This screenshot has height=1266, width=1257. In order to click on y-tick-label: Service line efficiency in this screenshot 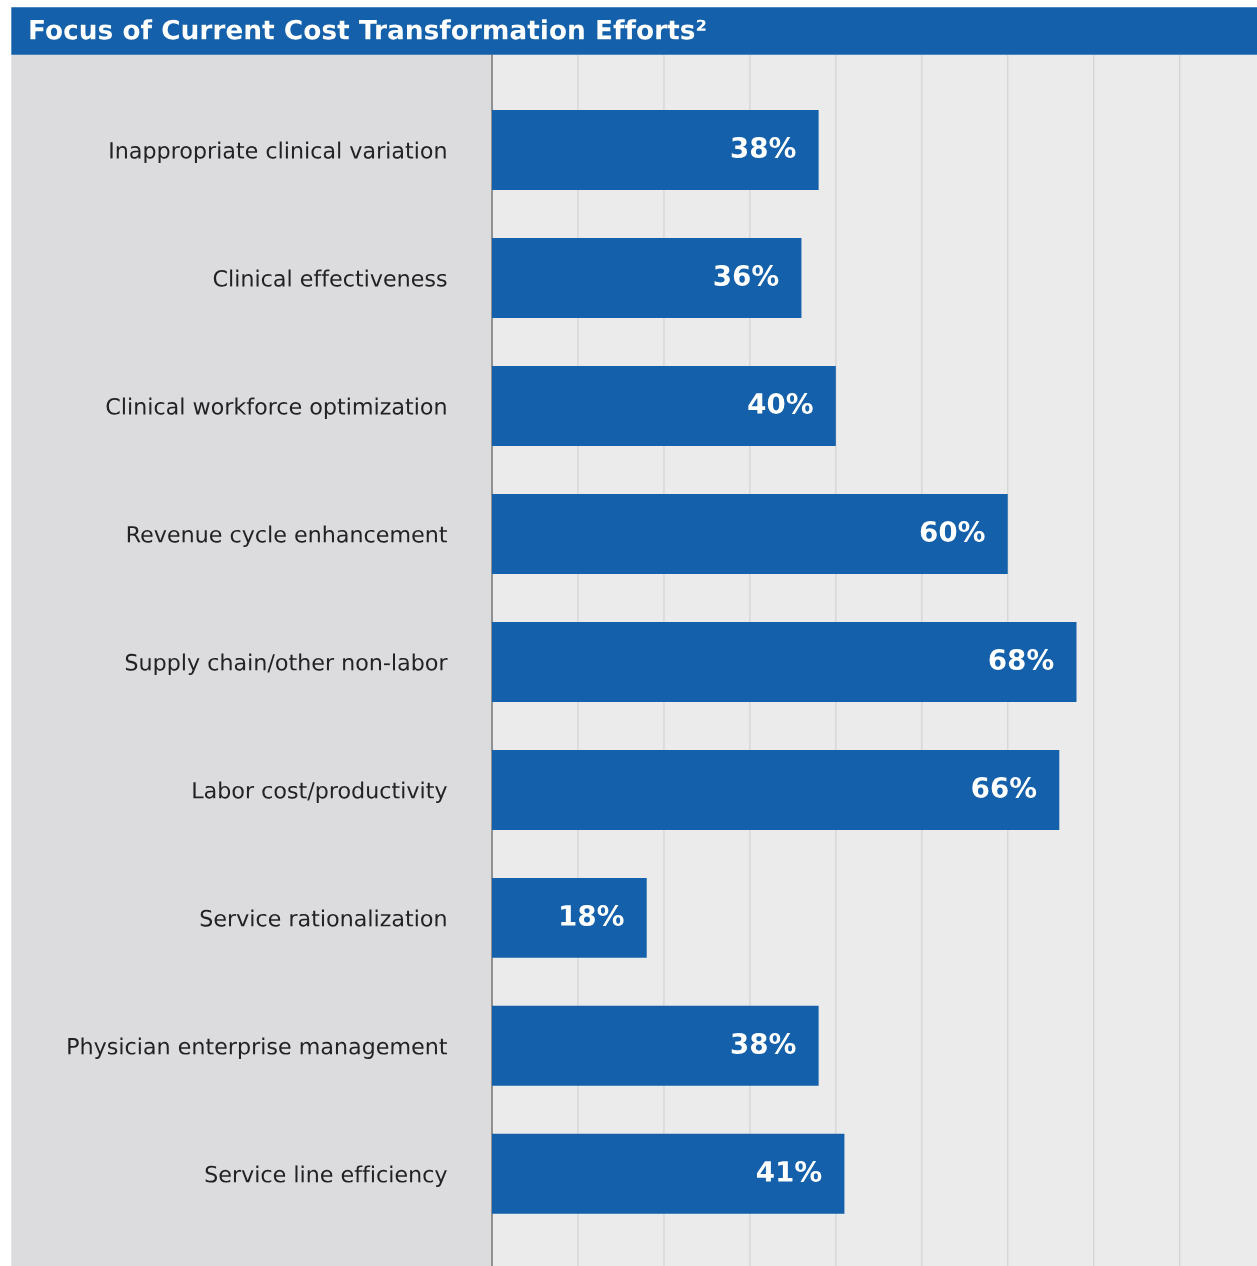, I will do `click(326, 1176)`.